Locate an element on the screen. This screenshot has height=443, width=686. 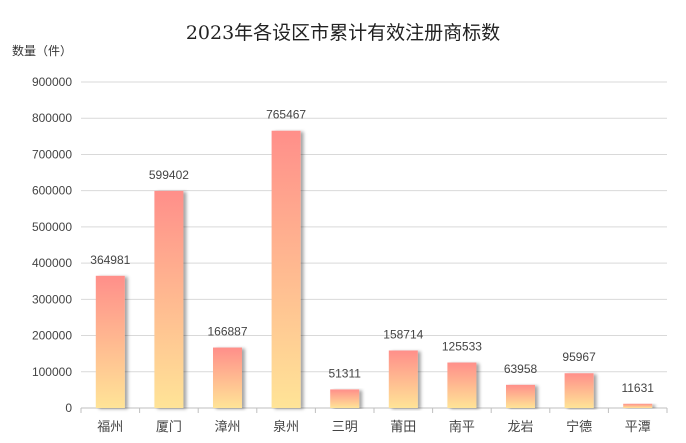
bar-龙岩 is located at coordinates (520, 396).